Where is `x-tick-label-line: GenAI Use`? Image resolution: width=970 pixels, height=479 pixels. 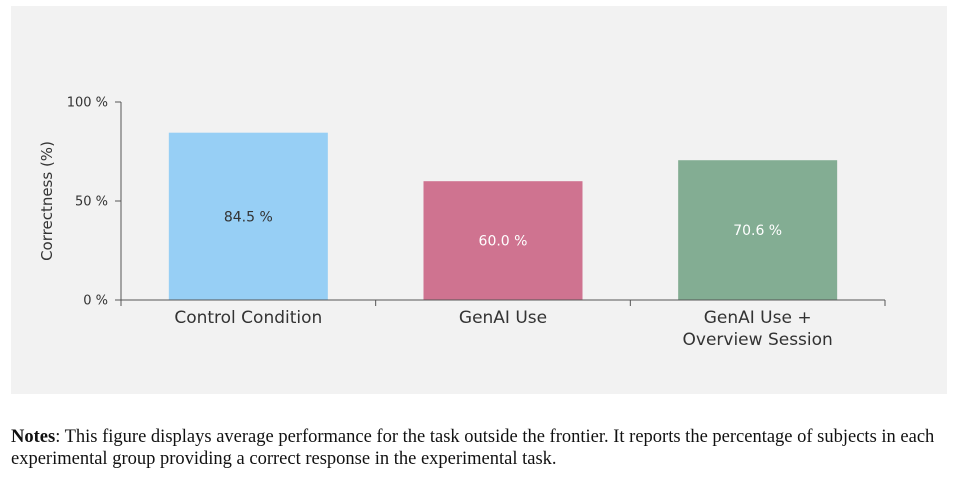 x-tick-label-line: GenAI Use is located at coordinates (503, 318).